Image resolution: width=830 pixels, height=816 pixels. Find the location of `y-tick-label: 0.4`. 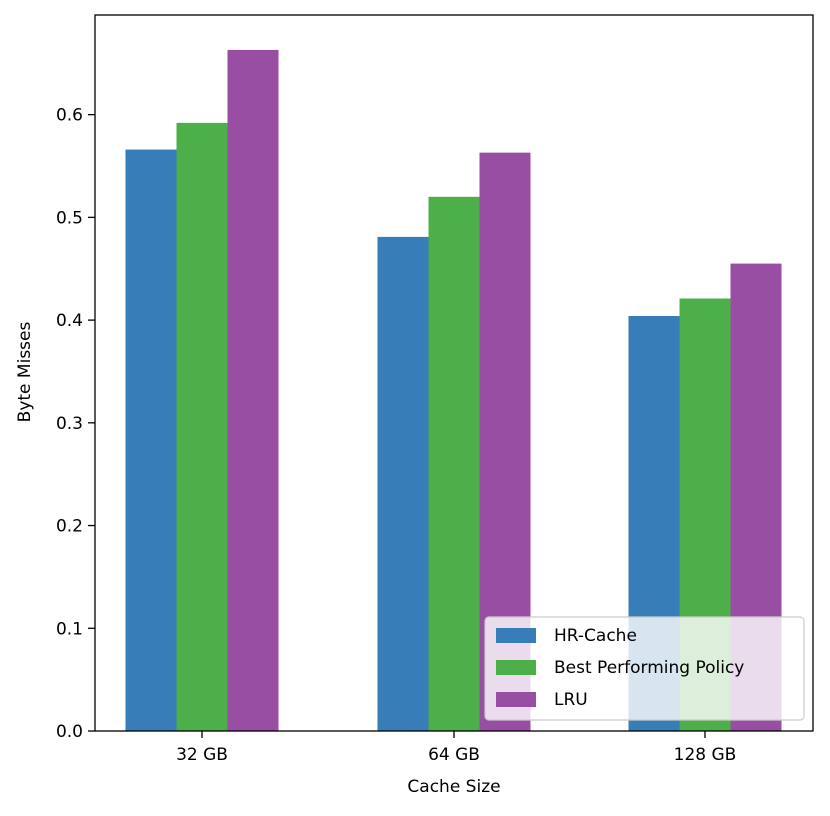

y-tick-label: 0.4 is located at coordinates (69, 321).